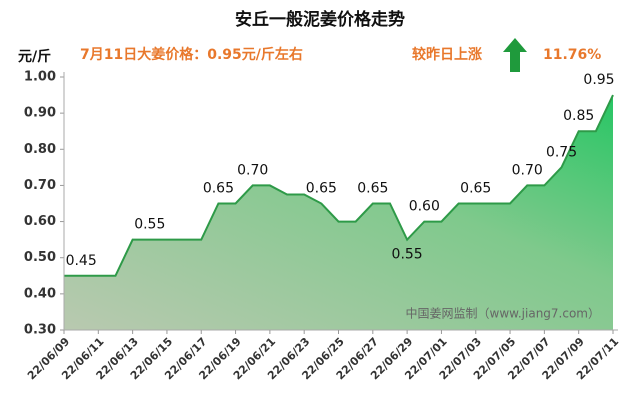  What do you see at coordinates (561, 152) in the screenshot?
I see `data-label: 0.75` at bounding box center [561, 152].